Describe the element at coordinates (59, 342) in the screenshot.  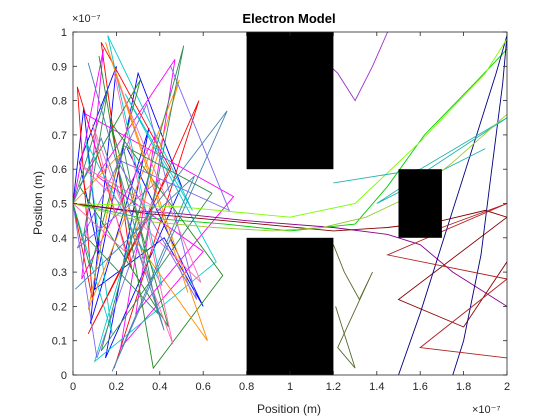
I see `y-tick-label: 0.1` at that location.